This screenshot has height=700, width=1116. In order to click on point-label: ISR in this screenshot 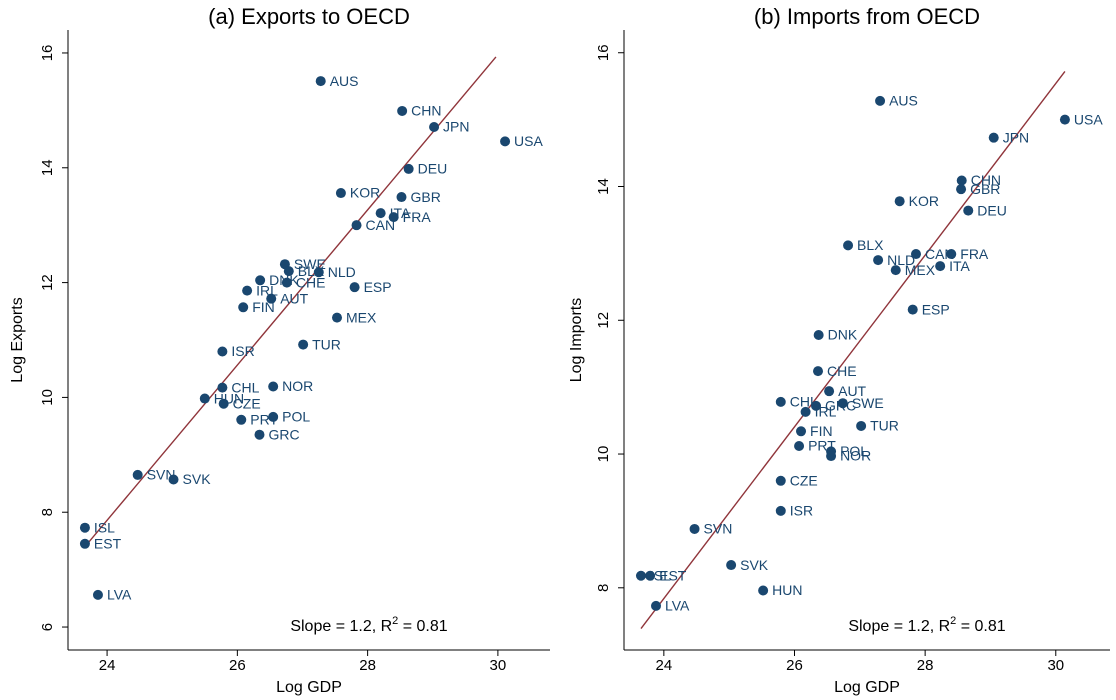, I will do `click(801, 511)`.